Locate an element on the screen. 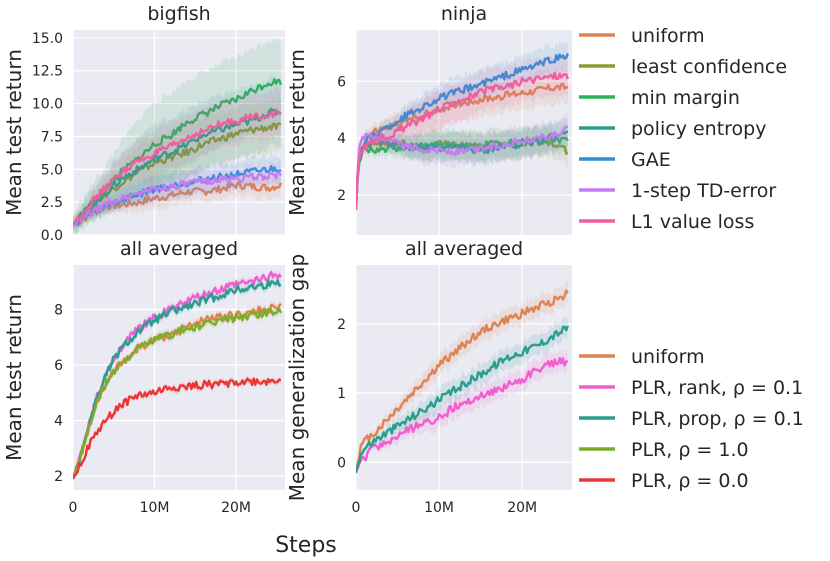 This screenshot has width=830, height=561. legend-item: least confidence is located at coordinates (683, 67).